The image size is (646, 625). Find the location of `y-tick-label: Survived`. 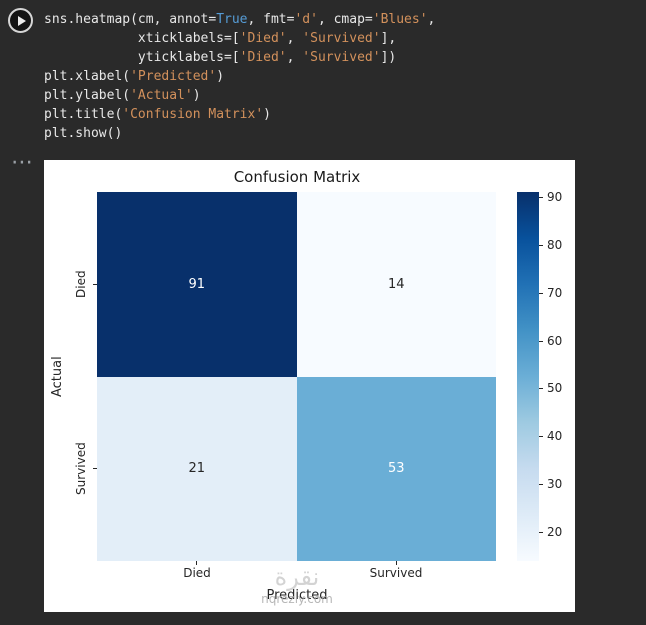

y-tick-label: Survived is located at coordinates (81, 469).